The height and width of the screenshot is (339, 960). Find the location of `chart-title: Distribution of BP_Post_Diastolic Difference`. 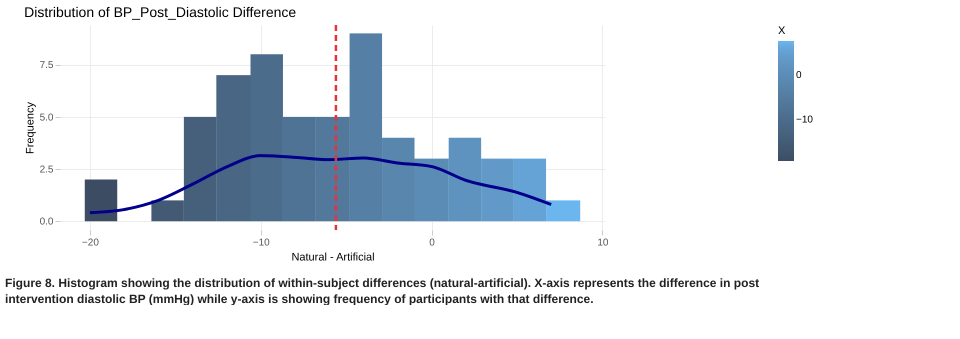

chart-title: Distribution of BP_Post_Diastolic Difference is located at coordinates (160, 12).